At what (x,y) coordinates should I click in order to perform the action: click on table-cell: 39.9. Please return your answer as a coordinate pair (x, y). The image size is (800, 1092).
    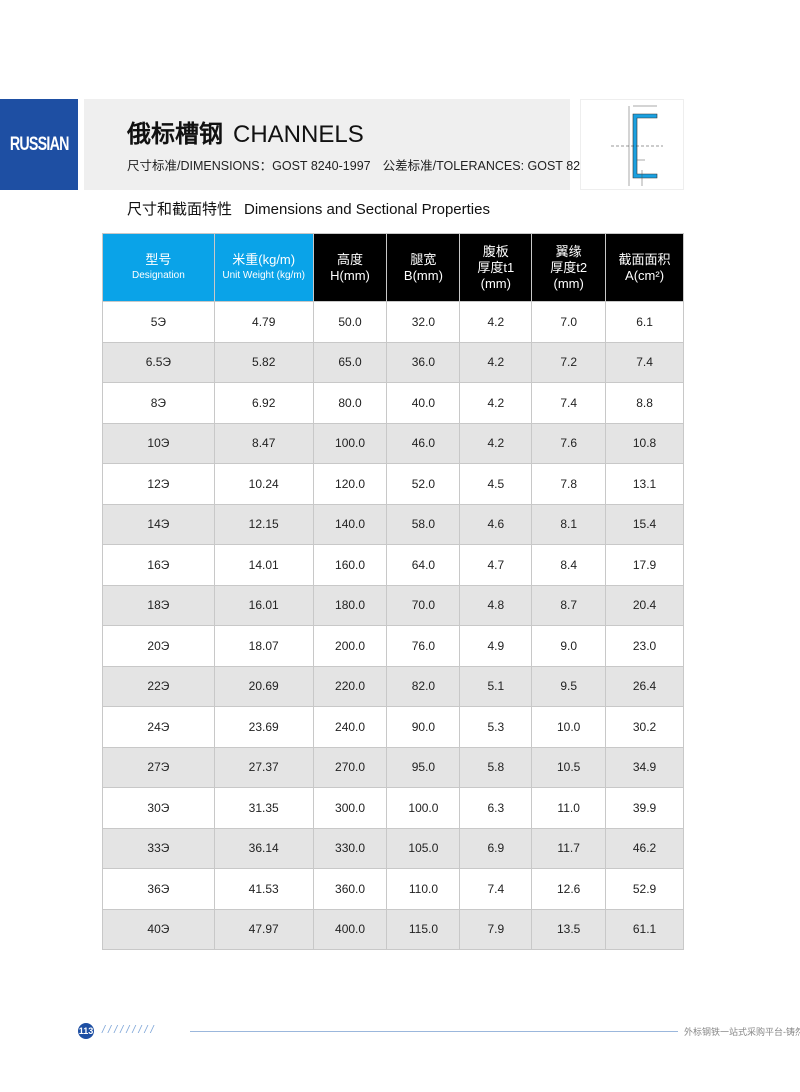
    Looking at the image, I should click on (644, 808).